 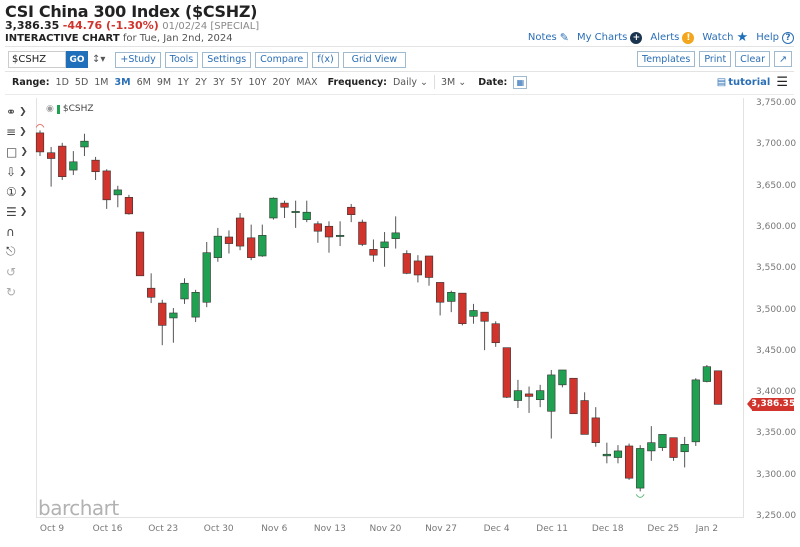 What do you see at coordinates (783, 59) in the screenshot?
I see `expand-icon: ↗` at bounding box center [783, 59].